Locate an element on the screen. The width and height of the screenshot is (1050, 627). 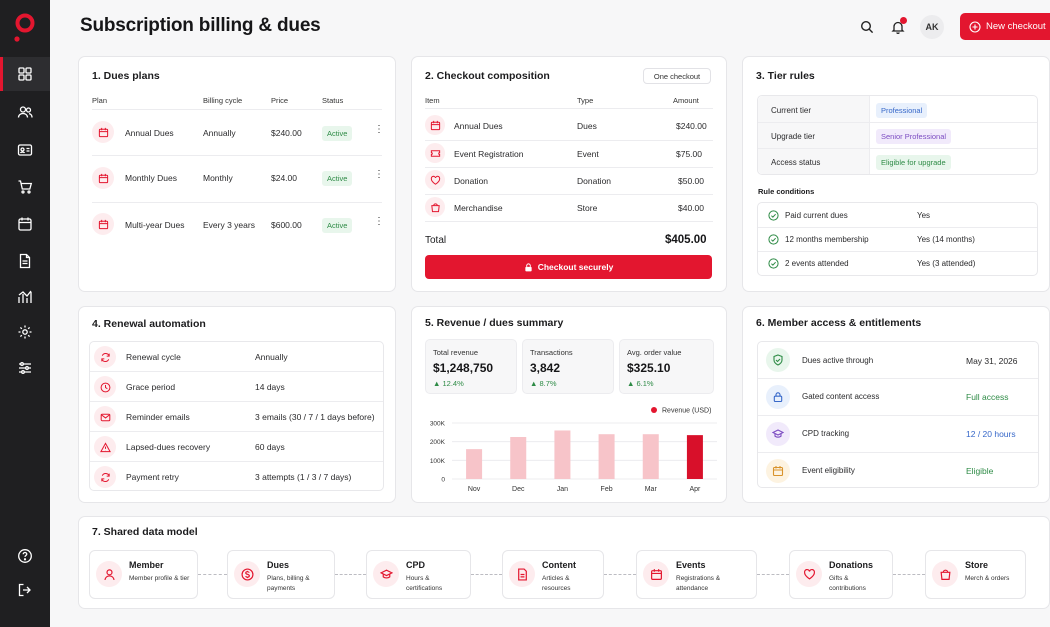
id-card-icon is located at coordinates (25, 150).